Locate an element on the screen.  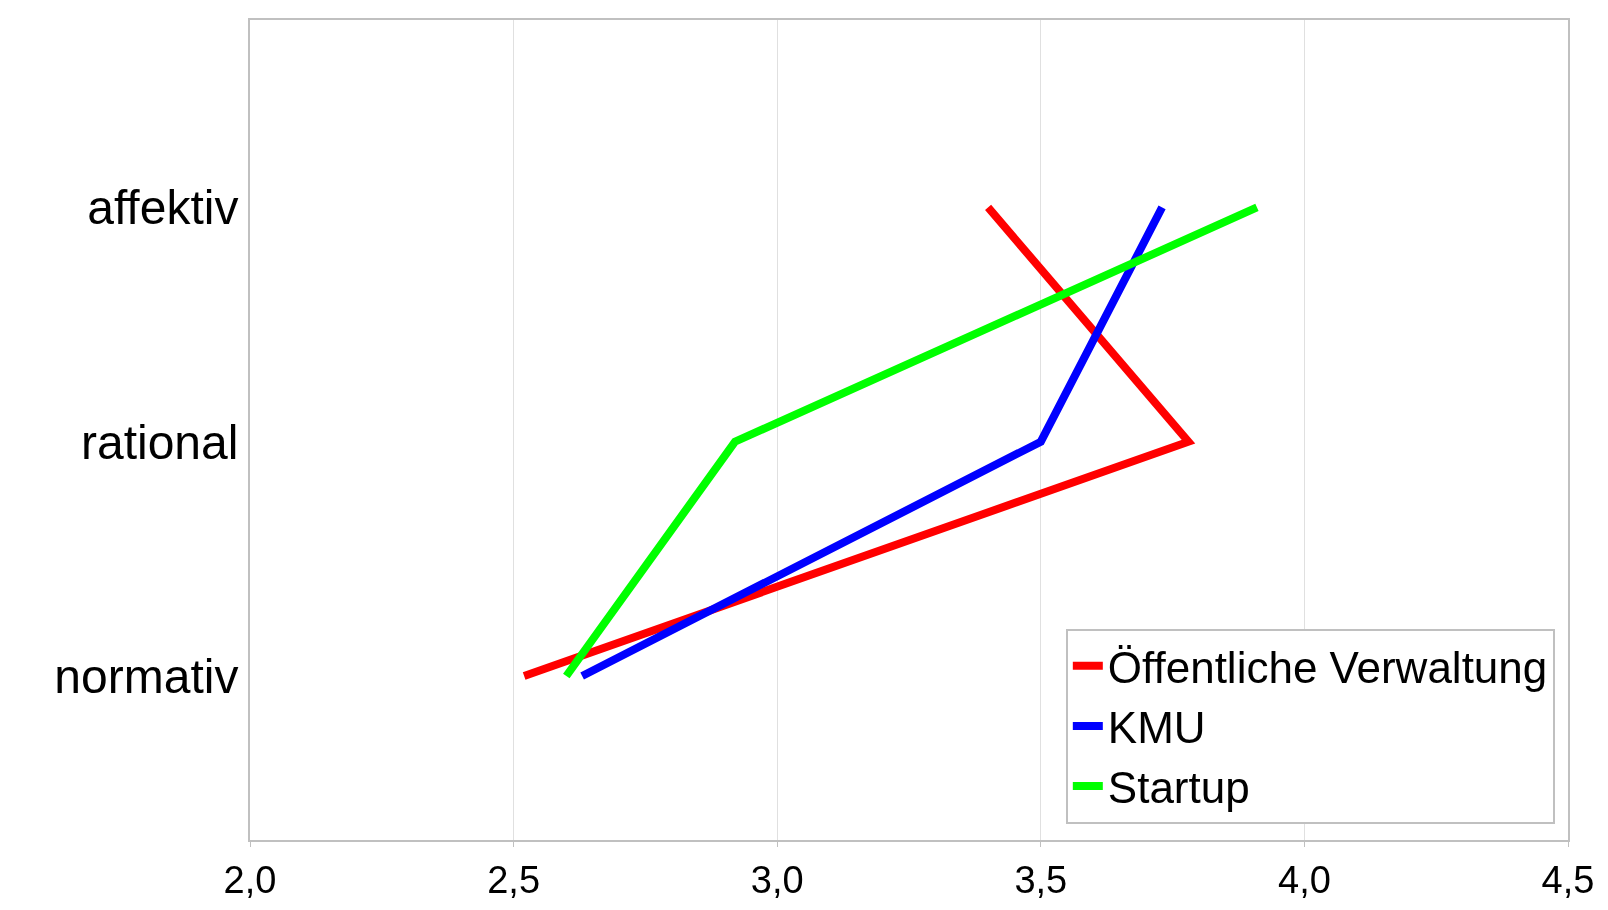
x-tick-label: 3,5 is located at coordinates (1041, 879).